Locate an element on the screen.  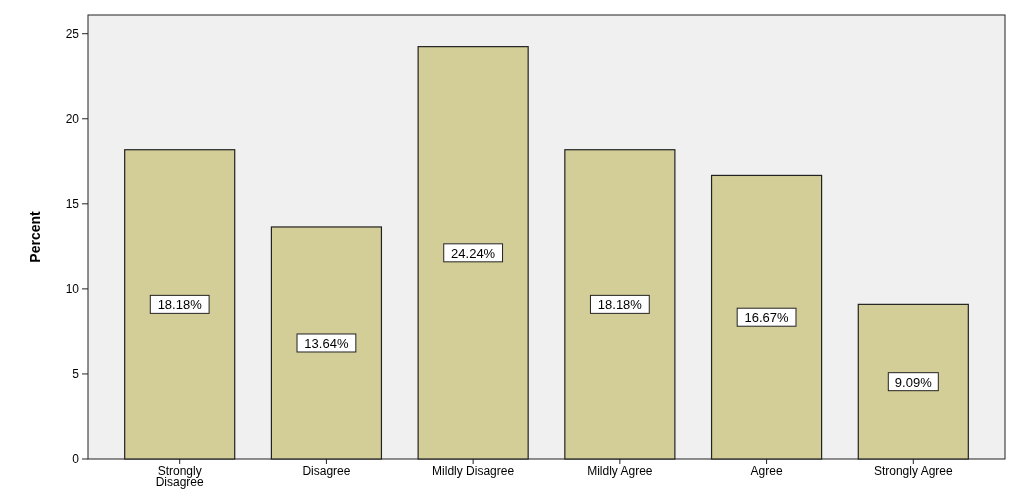
x-tick-label: Strongly Disagree is located at coordinates (180, 476).